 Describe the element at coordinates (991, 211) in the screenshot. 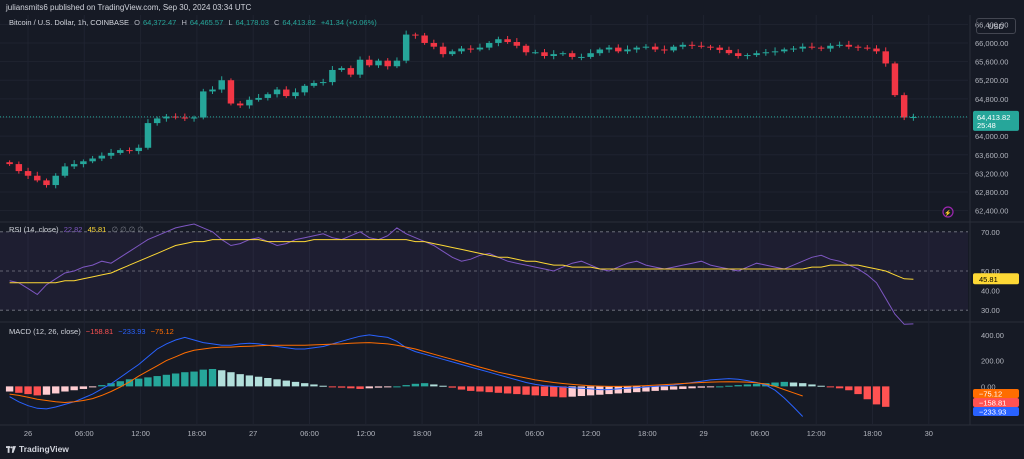

I see `price-tick-label: 62,400.00` at that location.